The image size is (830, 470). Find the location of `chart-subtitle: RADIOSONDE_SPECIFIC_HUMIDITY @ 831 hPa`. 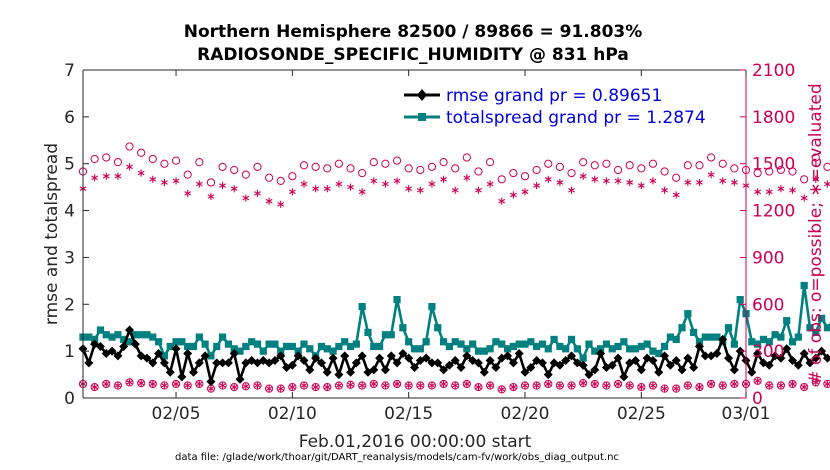

chart-subtitle: RADIOSONDE_SPECIFIC_HUMIDITY @ 831 hPa is located at coordinates (413, 55).